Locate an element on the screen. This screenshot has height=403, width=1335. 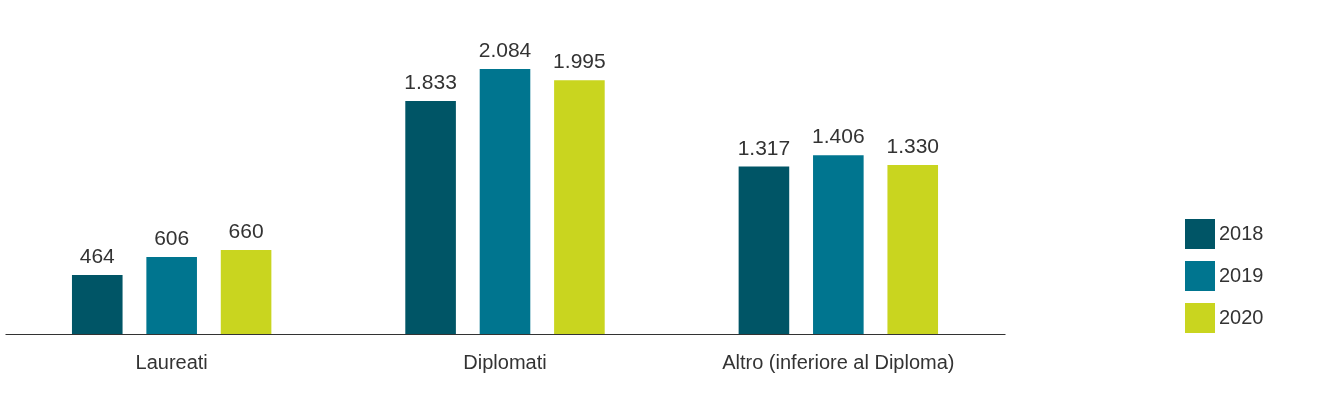
legend-label: 2020 is located at coordinates (1241, 317).